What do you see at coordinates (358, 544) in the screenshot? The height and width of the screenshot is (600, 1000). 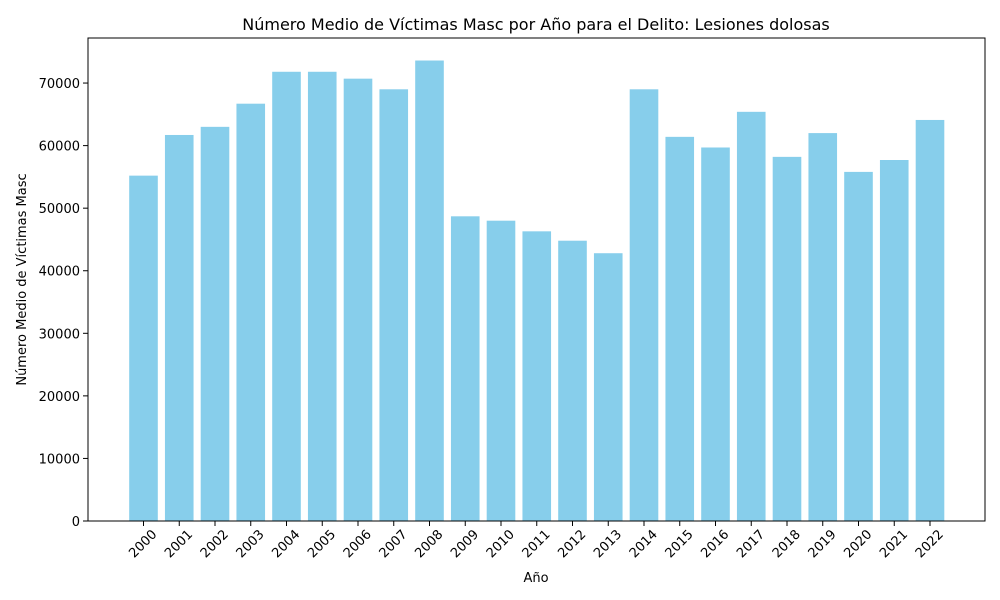 I see `x-tick-label-2006: 2006` at bounding box center [358, 544].